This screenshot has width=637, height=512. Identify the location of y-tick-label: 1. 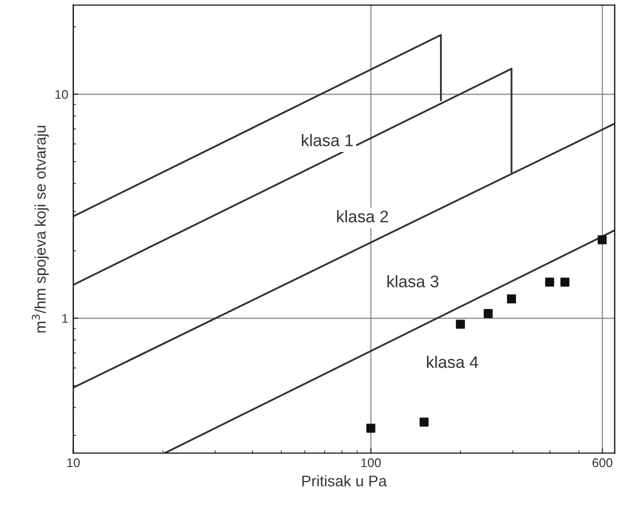
(65, 318).